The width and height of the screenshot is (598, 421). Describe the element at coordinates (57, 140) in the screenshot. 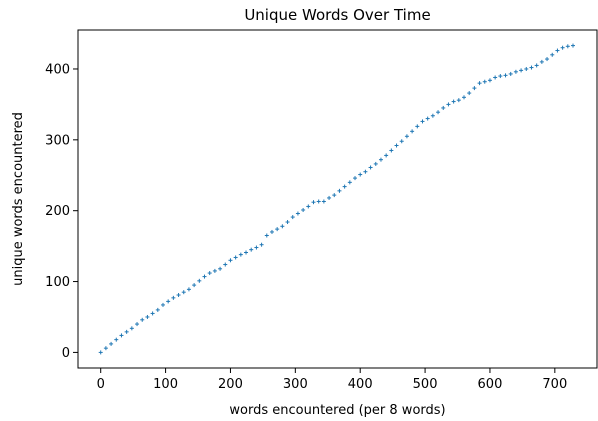

I see `y-tick-label: 300` at that location.